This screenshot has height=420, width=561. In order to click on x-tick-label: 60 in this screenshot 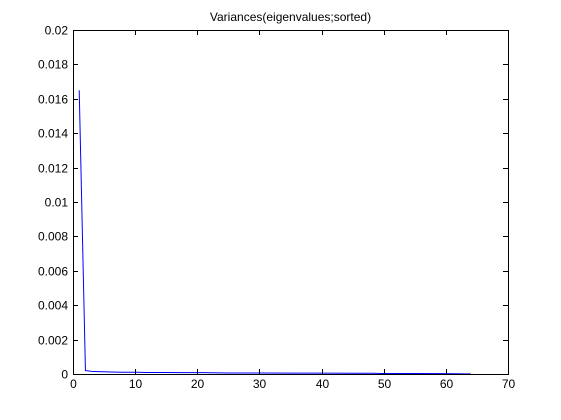, I will do `click(447, 384)`.